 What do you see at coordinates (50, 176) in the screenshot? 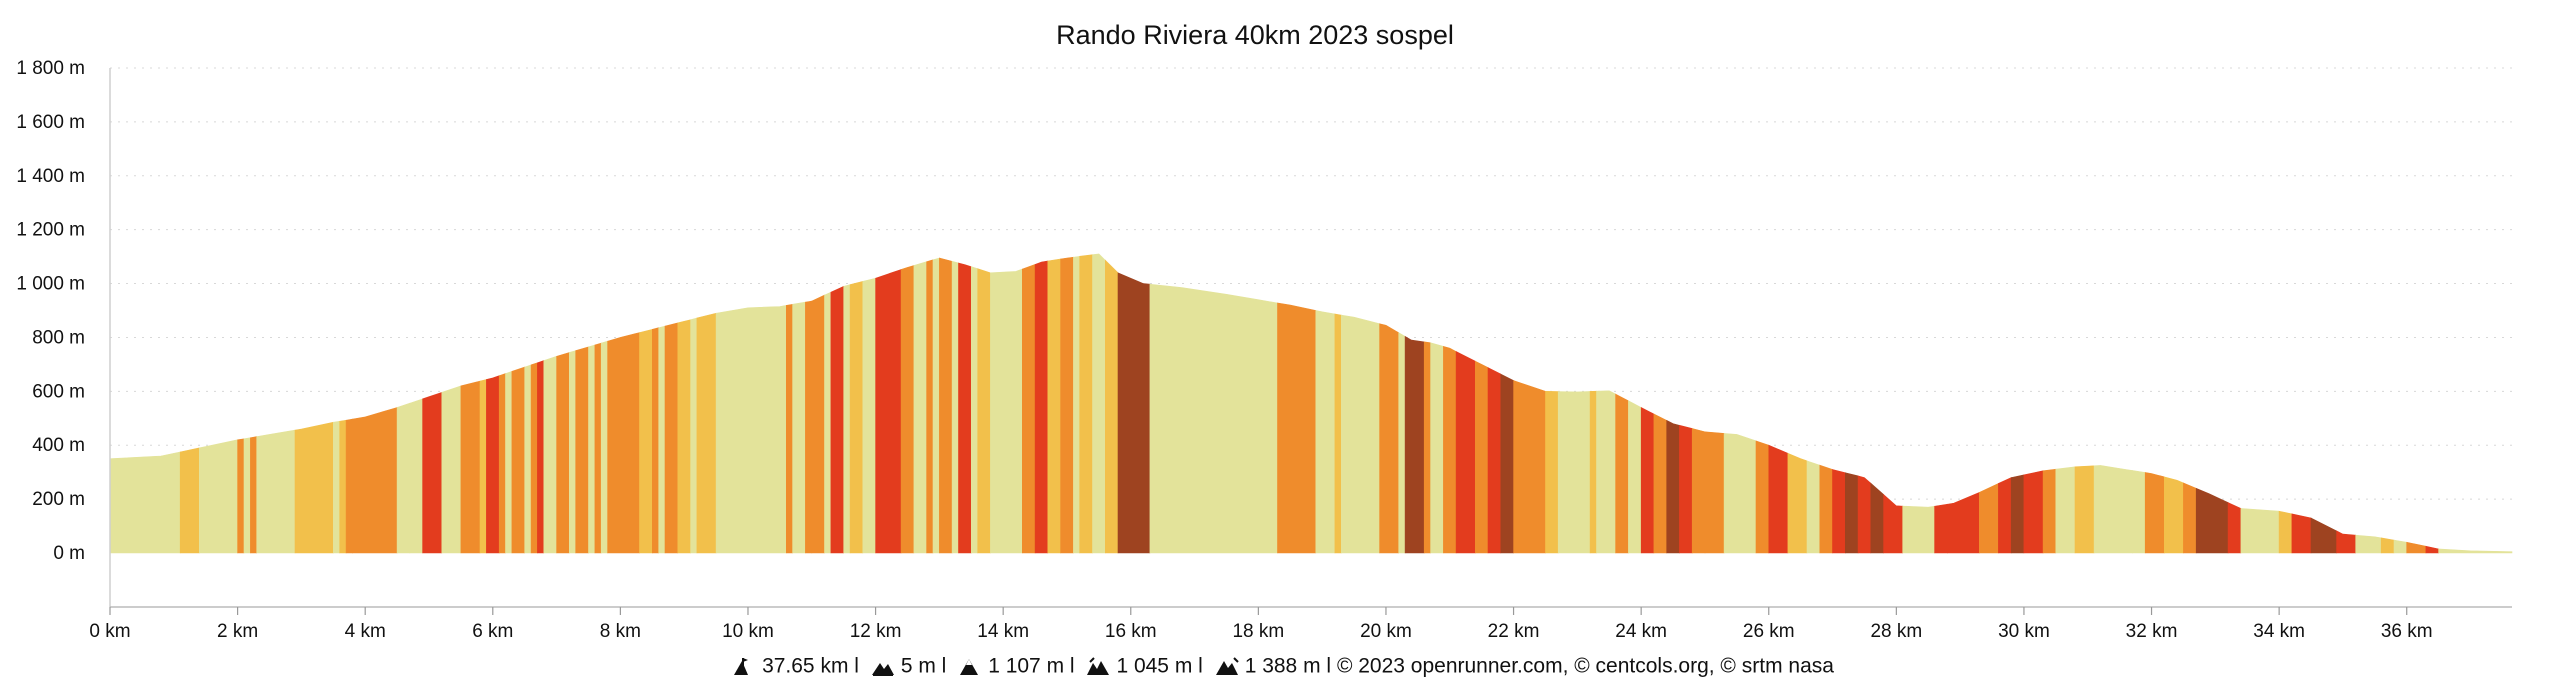
I see `y-tick-label: 1 400 m` at bounding box center [50, 176].